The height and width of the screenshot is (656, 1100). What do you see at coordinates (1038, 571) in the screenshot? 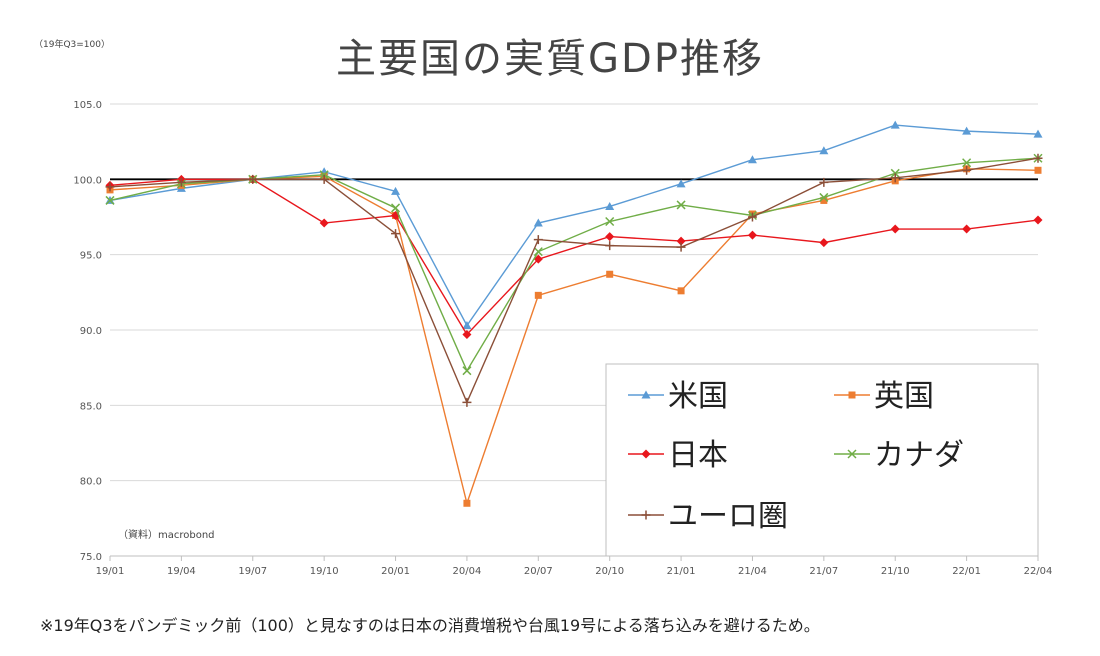
I see `x-tick-label: 22/04` at bounding box center [1038, 571].